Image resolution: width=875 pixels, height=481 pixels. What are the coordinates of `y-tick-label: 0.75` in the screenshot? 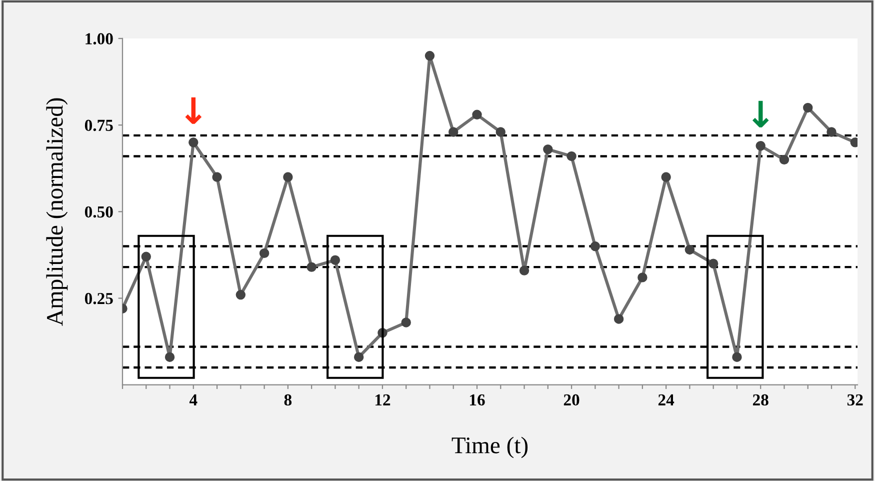 It's located at (98, 126).